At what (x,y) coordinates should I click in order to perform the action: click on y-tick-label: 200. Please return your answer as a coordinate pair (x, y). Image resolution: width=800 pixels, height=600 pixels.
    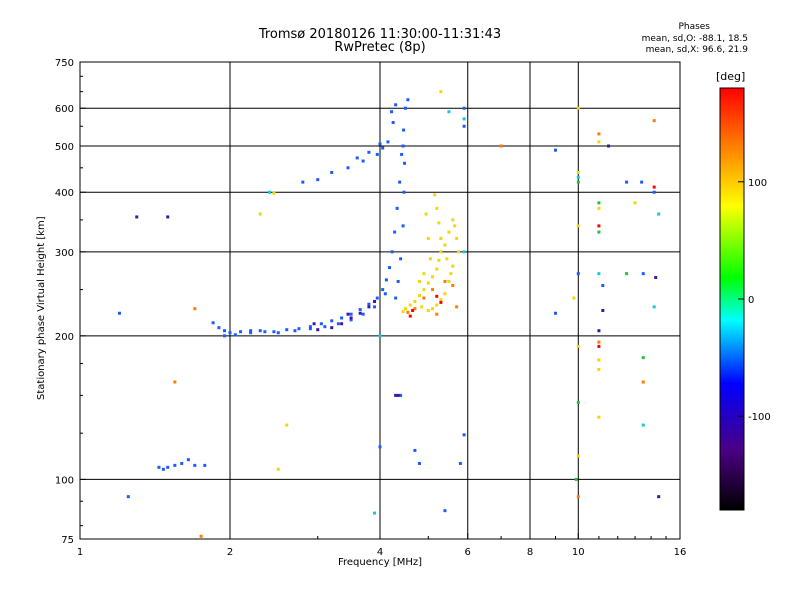
    Looking at the image, I should click on (64, 337).